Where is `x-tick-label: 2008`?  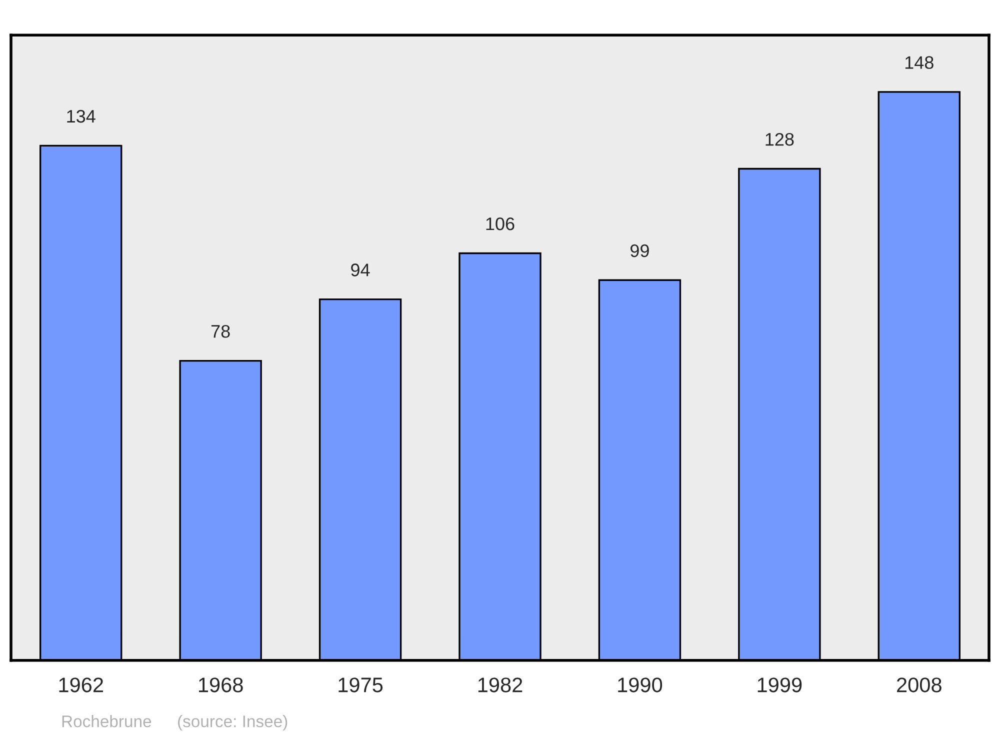 x-tick-label: 2008 is located at coordinates (919, 685).